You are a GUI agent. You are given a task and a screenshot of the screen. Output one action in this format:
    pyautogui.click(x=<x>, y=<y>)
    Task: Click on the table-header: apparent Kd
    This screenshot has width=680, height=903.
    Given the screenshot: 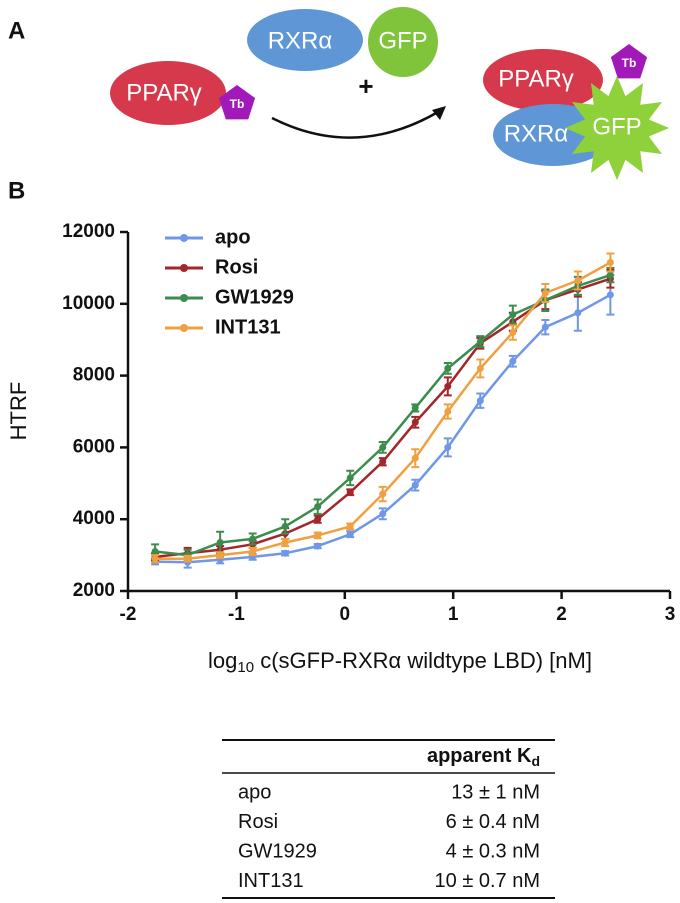 What is the action you would take?
    pyautogui.click(x=483, y=756)
    